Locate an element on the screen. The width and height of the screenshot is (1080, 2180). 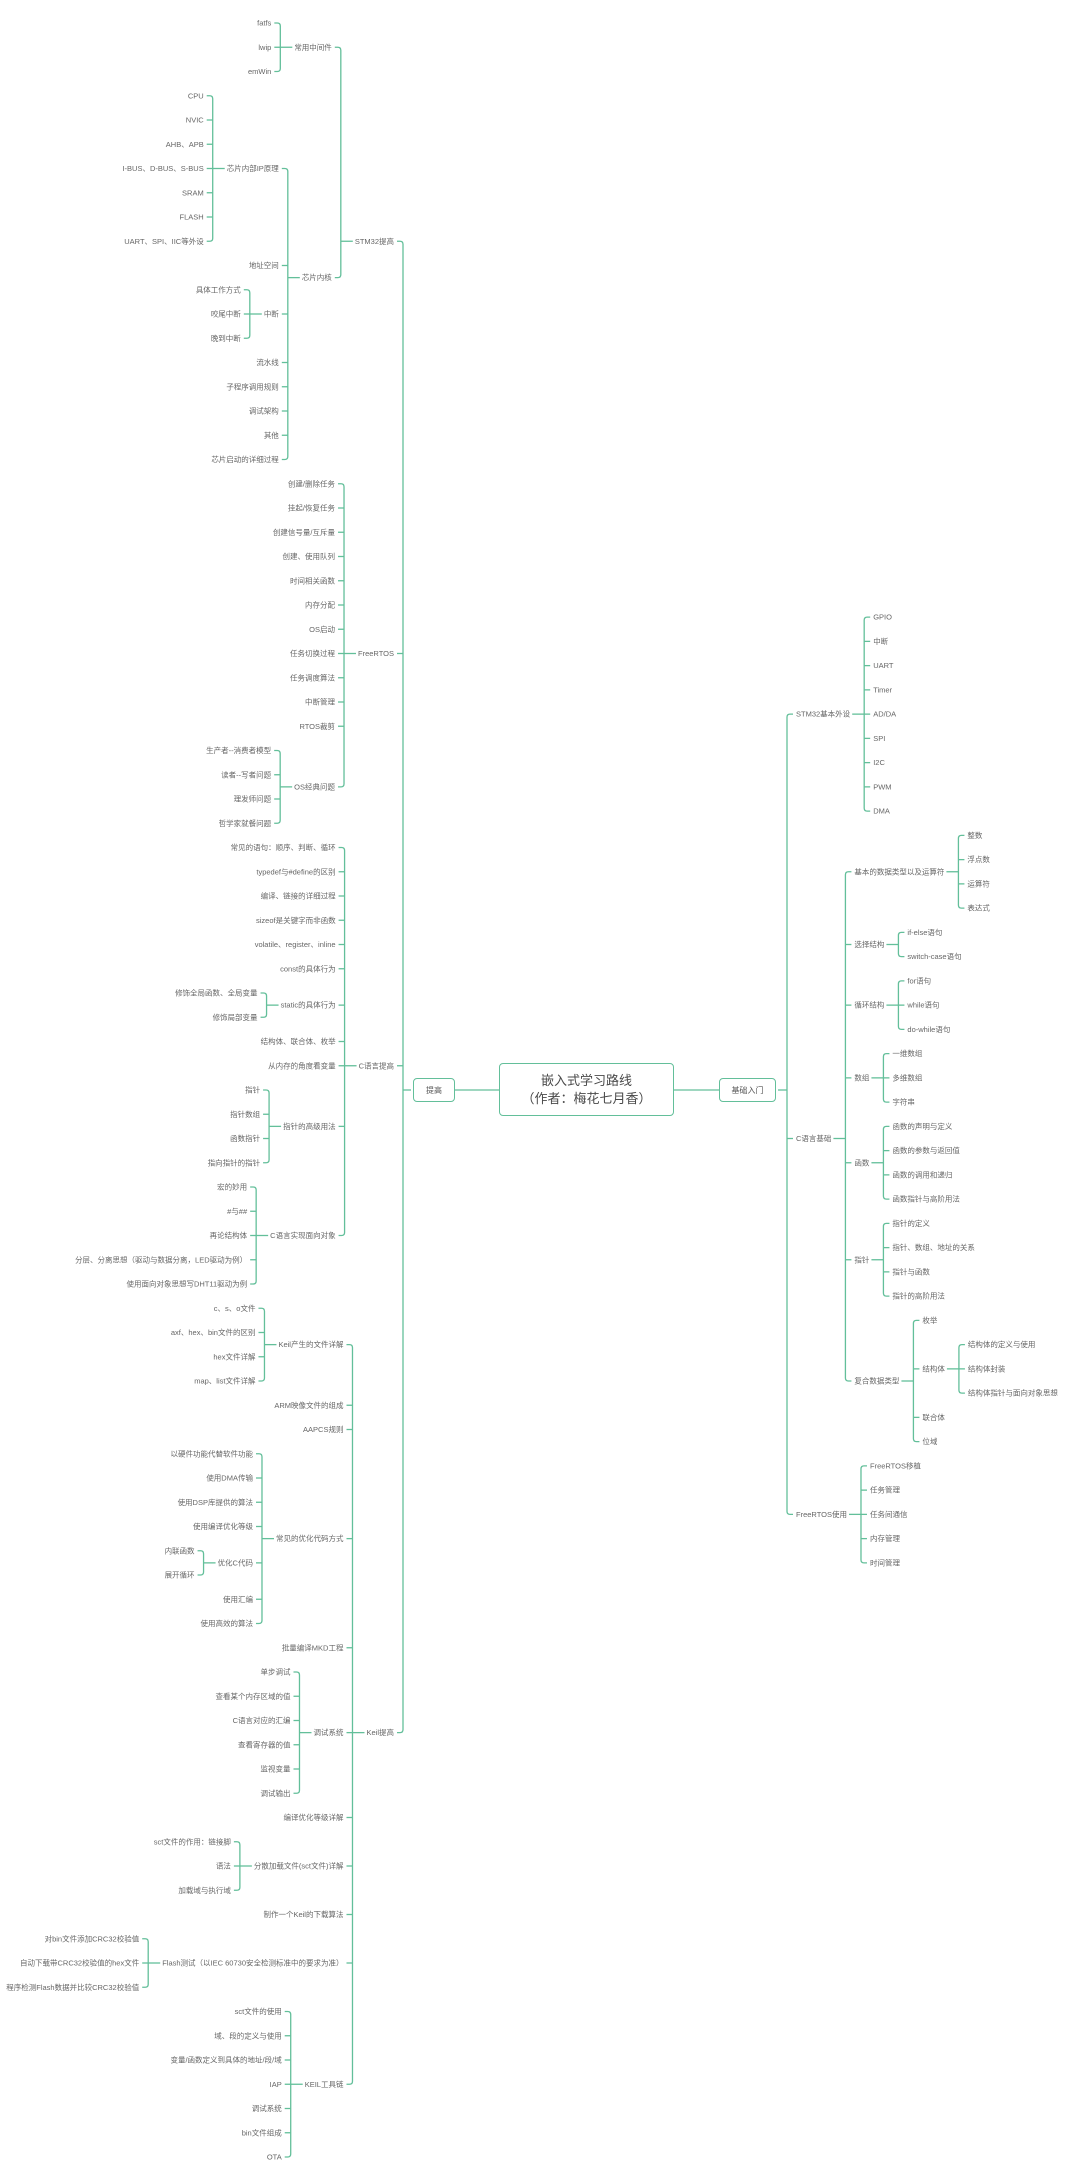
mindmap-node: 挂起/恢复任务 is located at coordinates (312, 508).